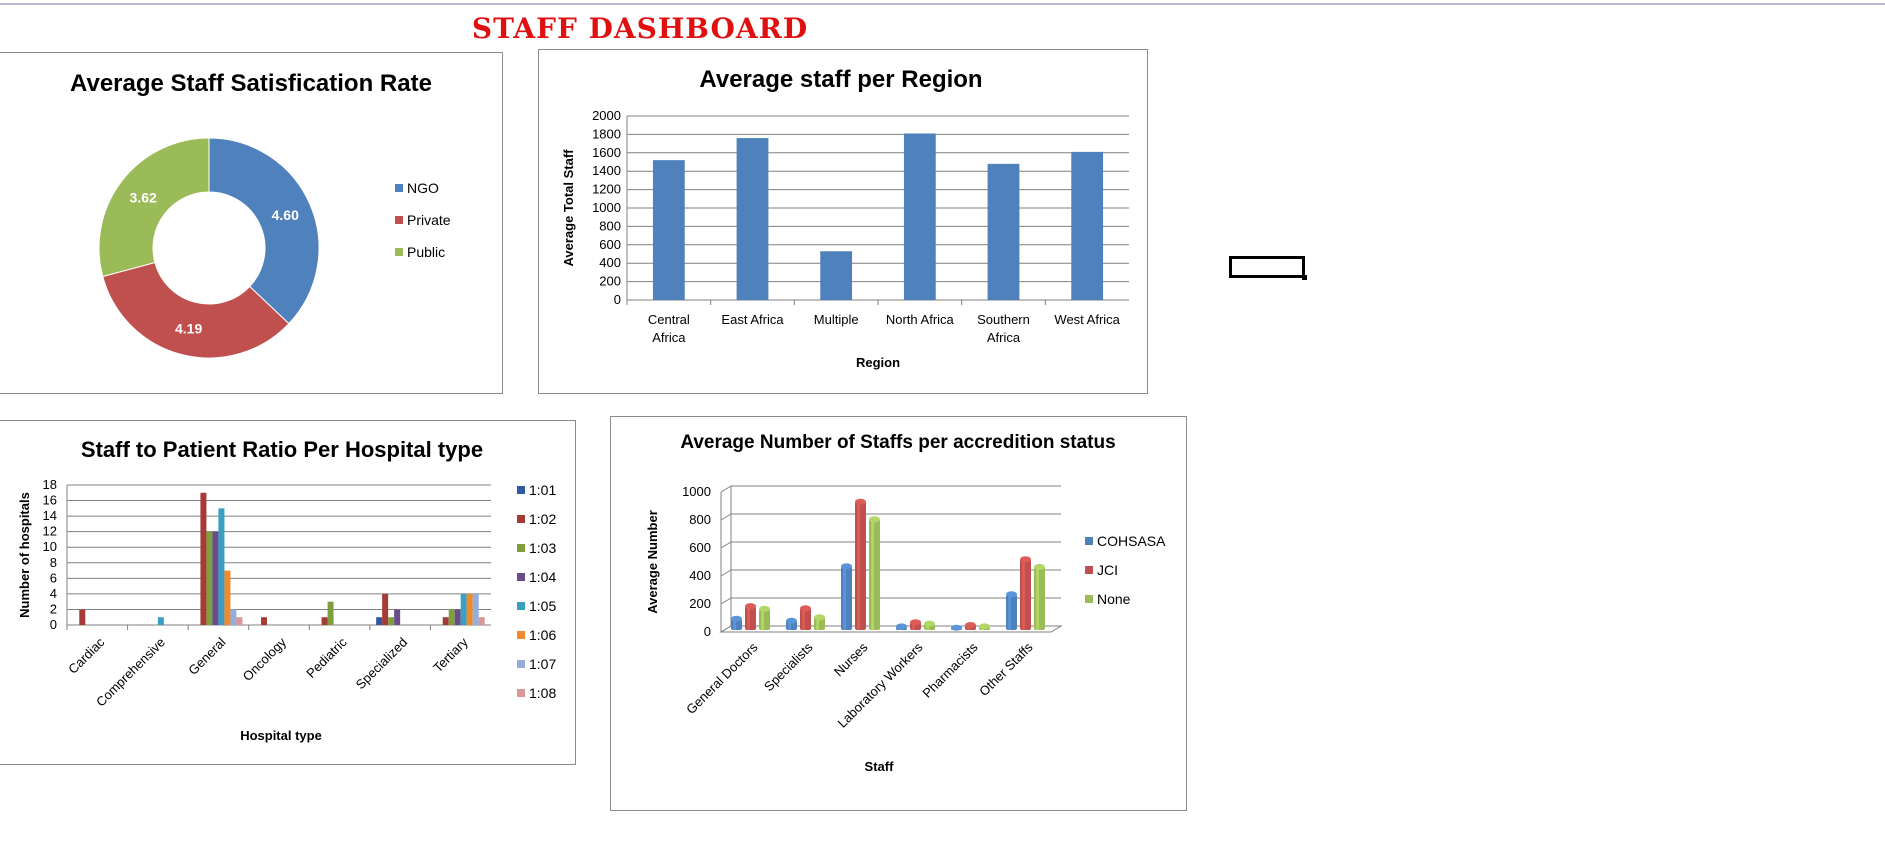 The width and height of the screenshot is (1885, 843). Describe the element at coordinates (264, 231) in the screenshot. I see `donut-slice-ngo` at that location.